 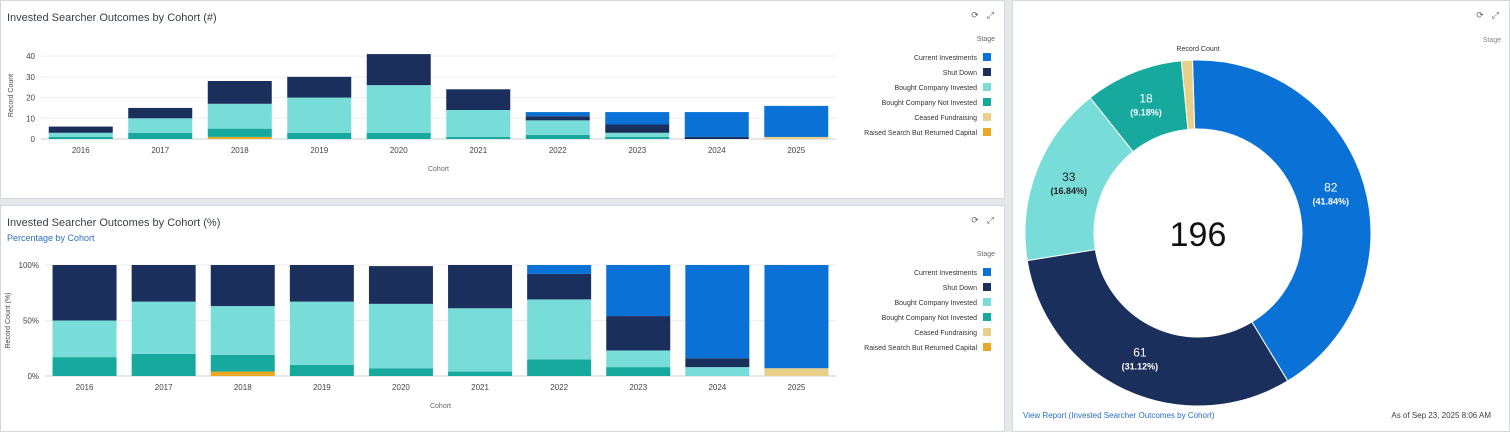 What do you see at coordinates (920, 348) in the screenshot?
I see `legend-label: Raised Search But Returned Capital` at bounding box center [920, 348].